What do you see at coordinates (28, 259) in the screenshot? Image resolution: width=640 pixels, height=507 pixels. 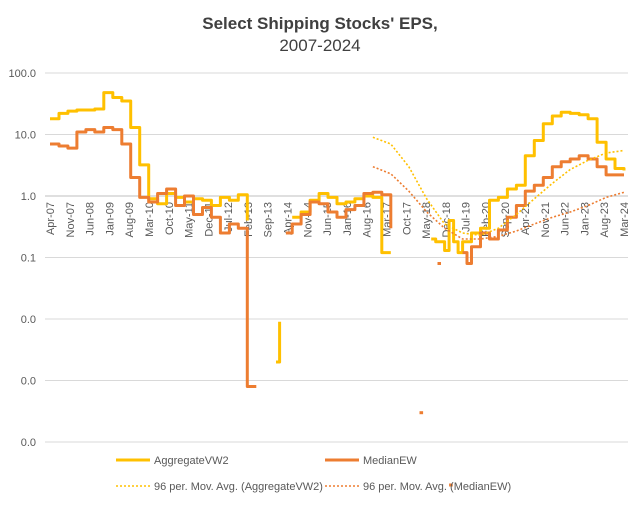 I see `y-tick-label: 0.1` at bounding box center [28, 259].